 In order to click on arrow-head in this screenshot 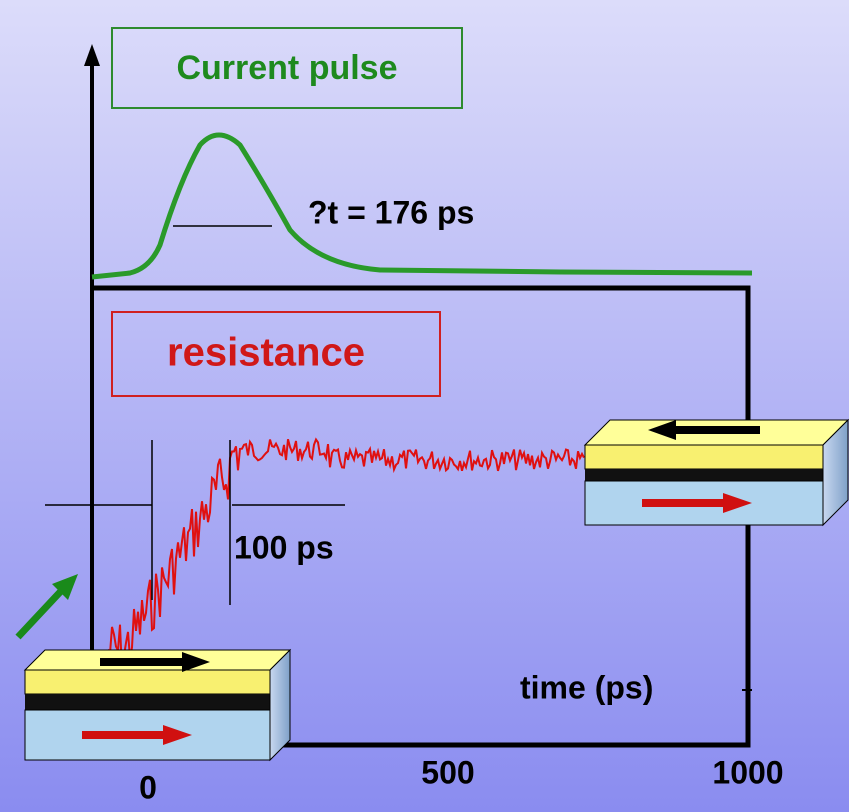, I will do `click(65, 587)`.